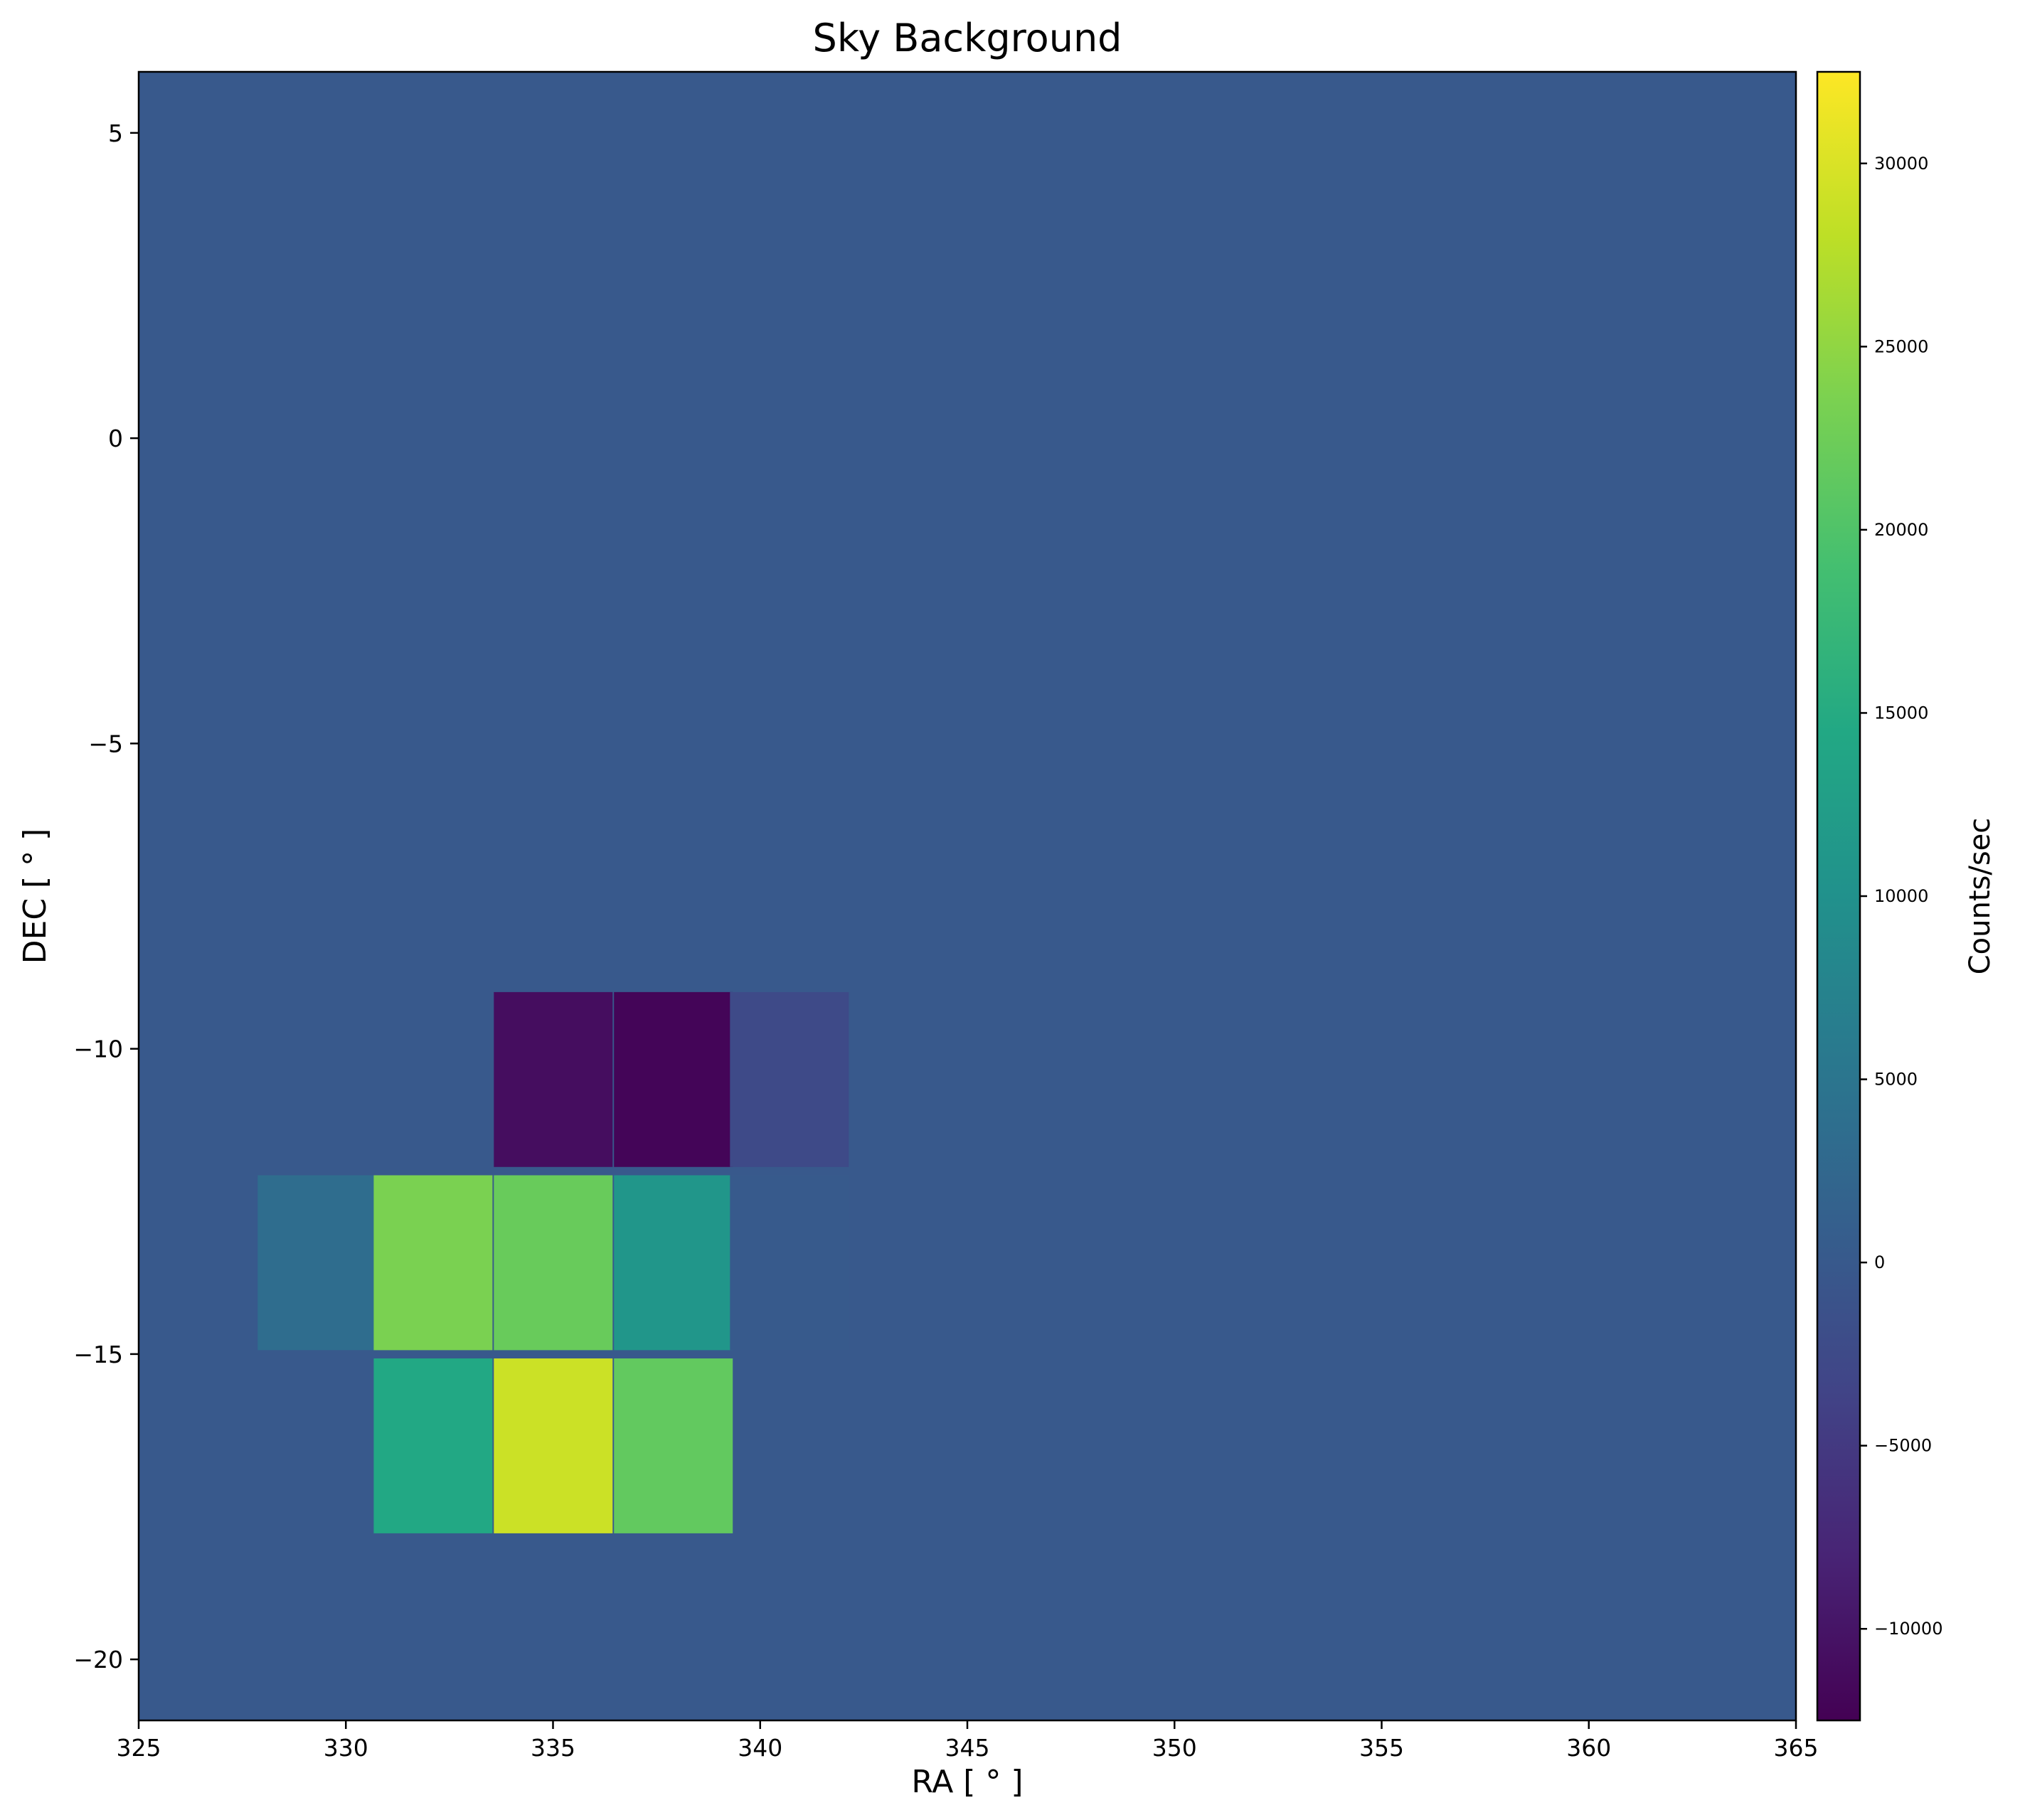 Image resolution: width=2025 pixels, height=1820 pixels. I want to click on x-tick-label: 330, so click(346, 1748).